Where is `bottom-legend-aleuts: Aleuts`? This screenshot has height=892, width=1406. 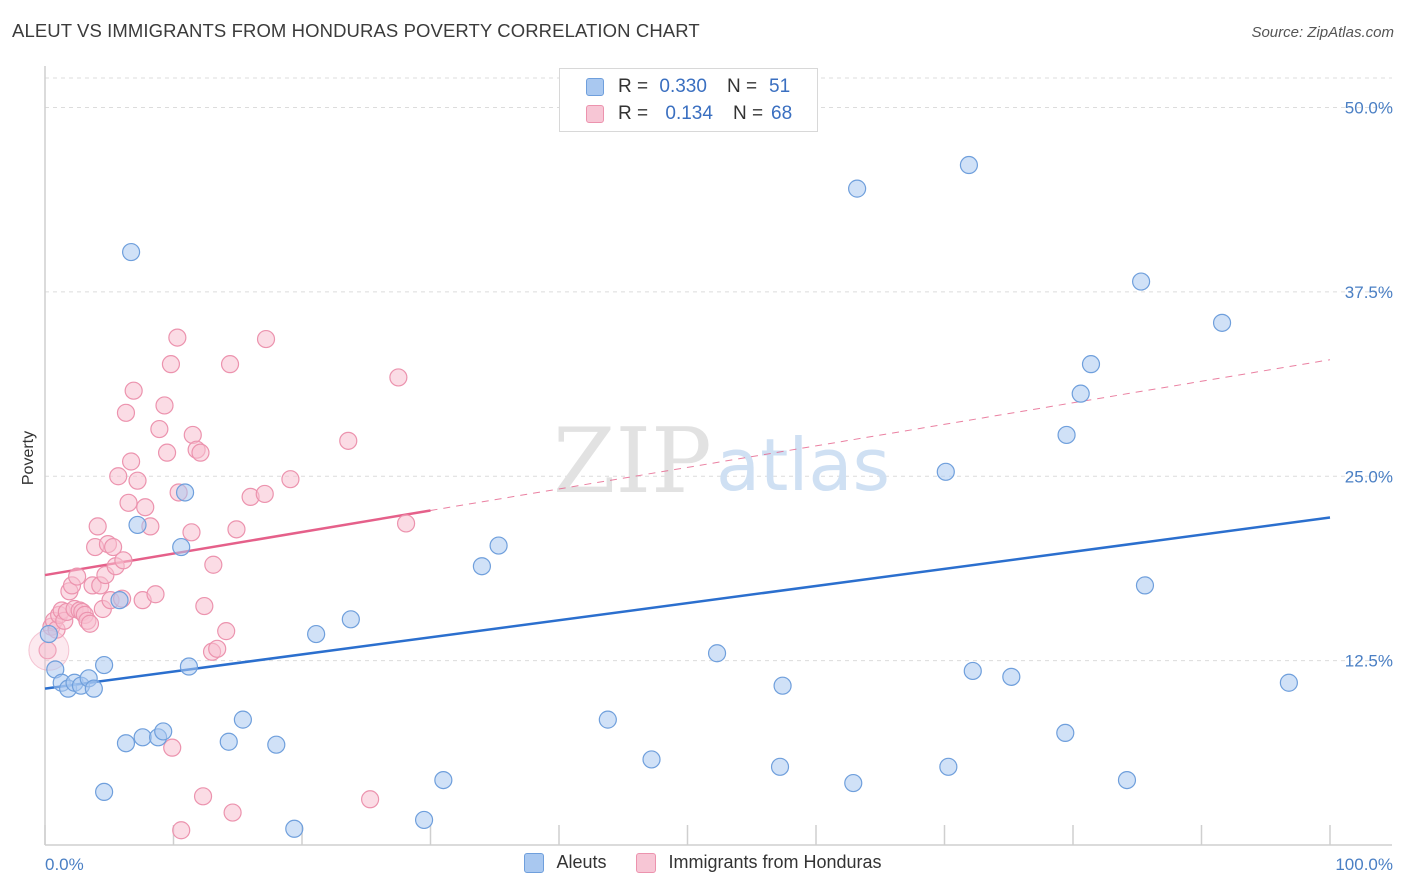 bottom-legend-aleuts: Aleuts is located at coordinates (565, 862).